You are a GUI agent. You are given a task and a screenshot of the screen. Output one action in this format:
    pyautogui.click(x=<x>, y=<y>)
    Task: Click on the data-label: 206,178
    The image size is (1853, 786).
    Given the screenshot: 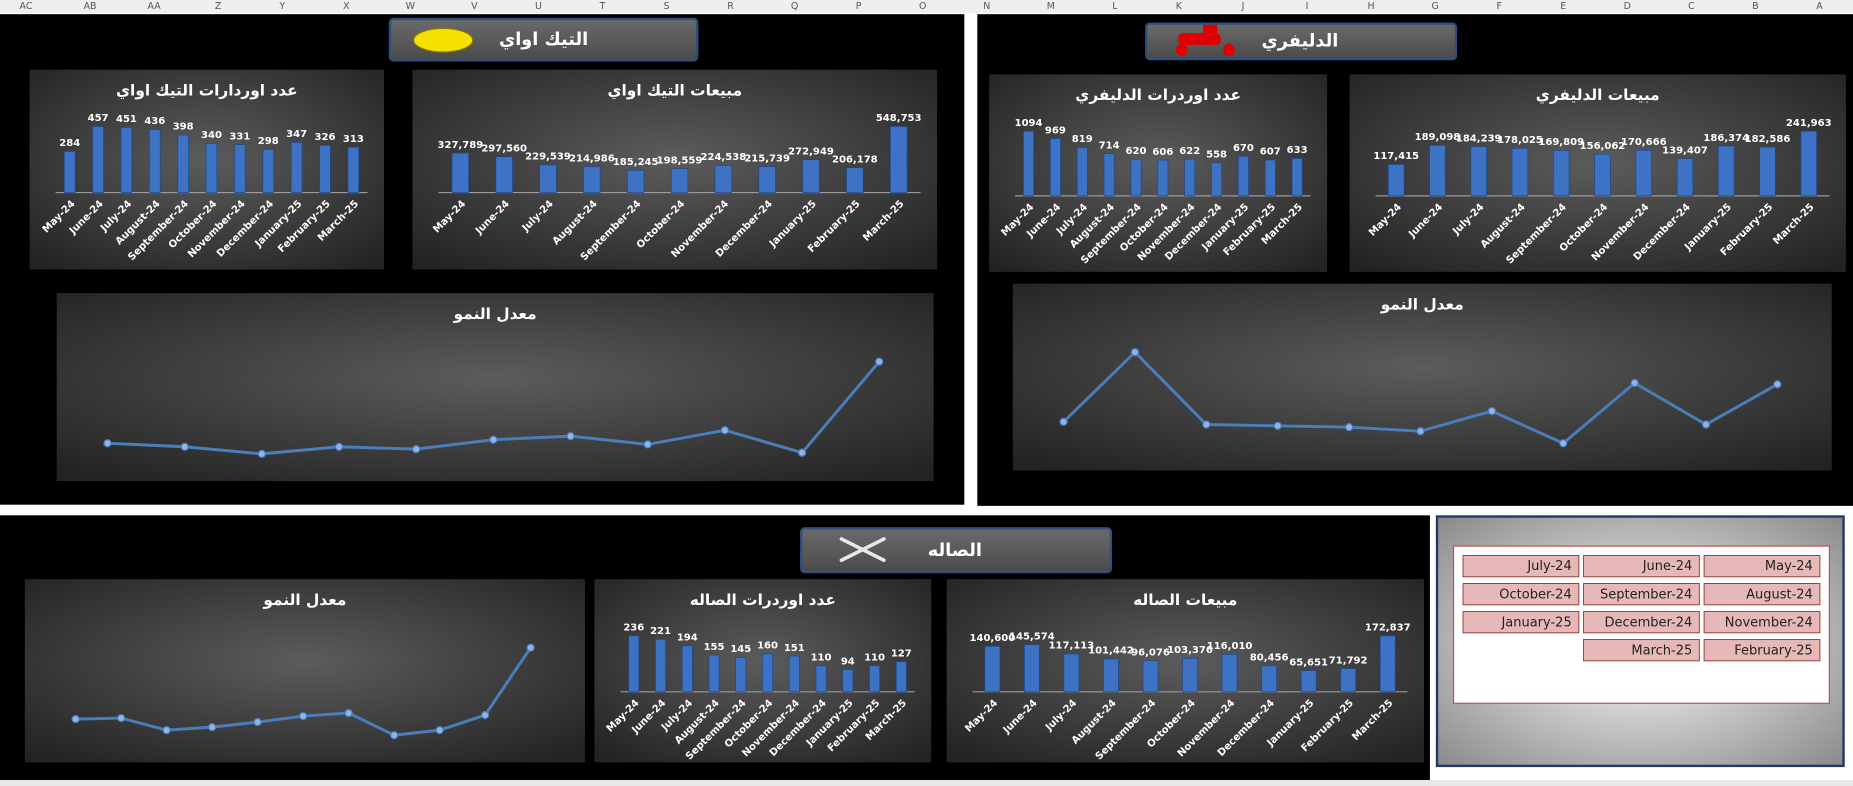 What is the action you would take?
    pyautogui.click(x=855, y=159)
    